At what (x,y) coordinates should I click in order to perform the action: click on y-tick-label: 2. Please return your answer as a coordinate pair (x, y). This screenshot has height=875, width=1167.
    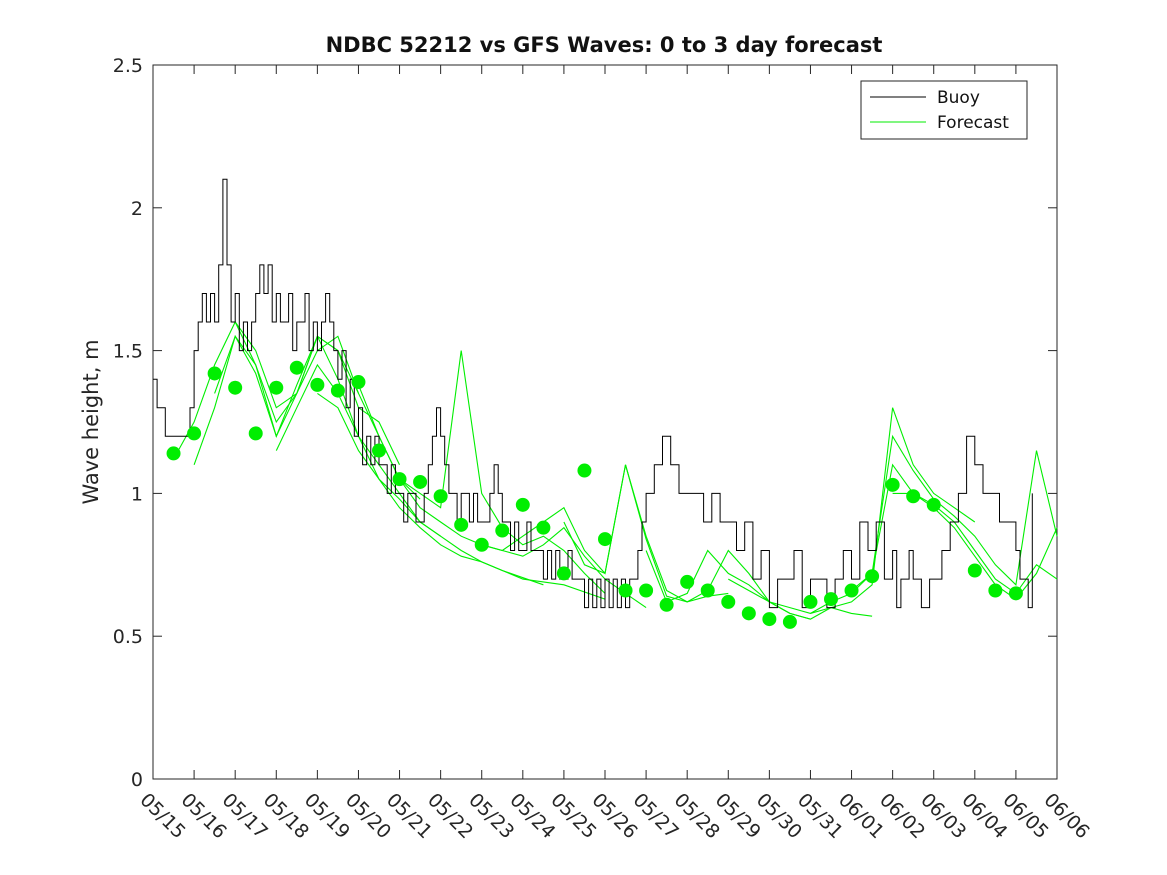
    Looking at the image, I should click on (137, 209).